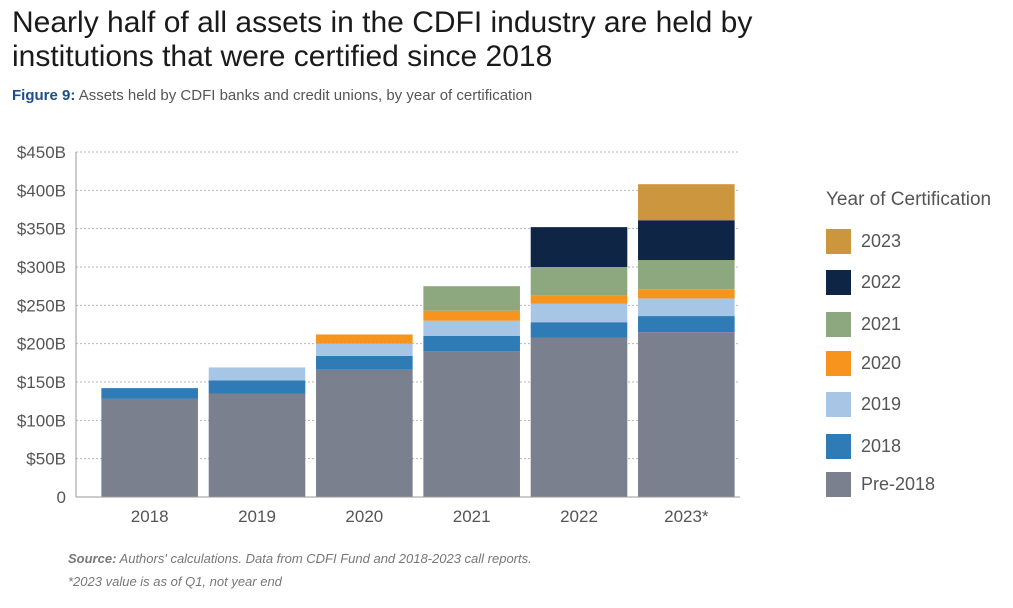 The width and height of the screenshot is (1013, 608). I want to click on legend-item: 2020, so click(863, 363).